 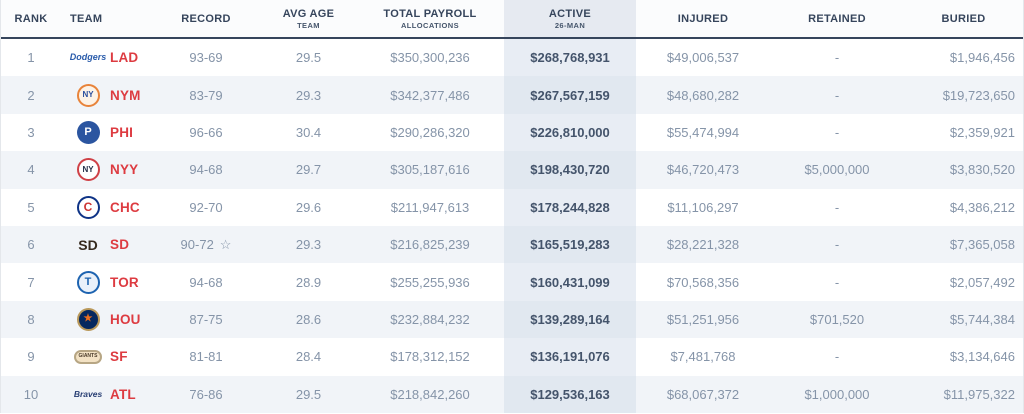 I want to click on giants-logo-icon: GIANTS, so click(x=88, y=356).